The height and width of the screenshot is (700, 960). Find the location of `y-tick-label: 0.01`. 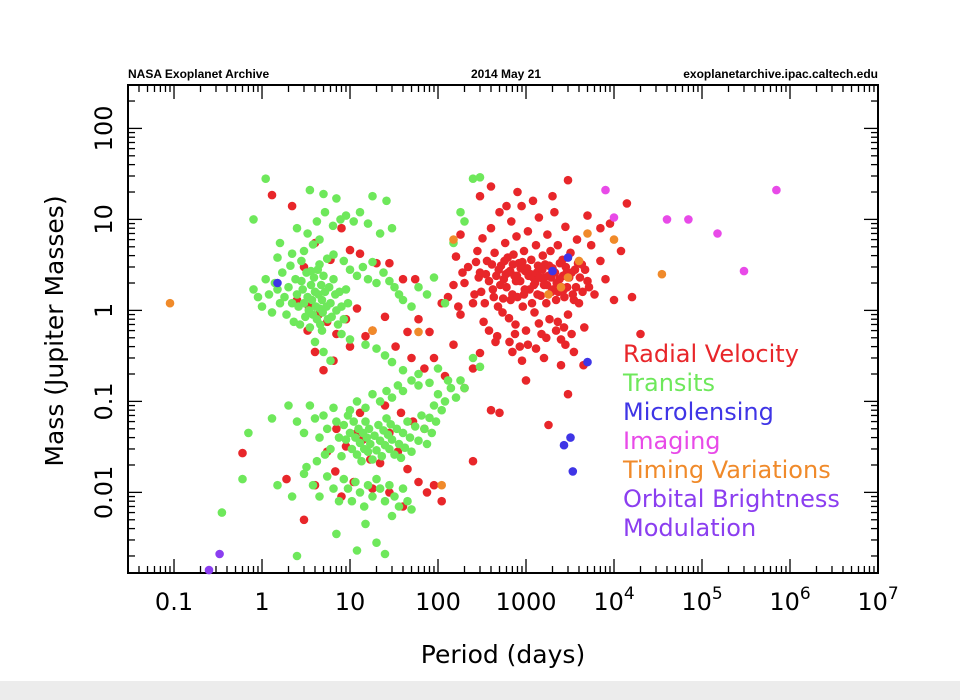

y-tick-label: 0.01 is located at coordinates (104, 492).